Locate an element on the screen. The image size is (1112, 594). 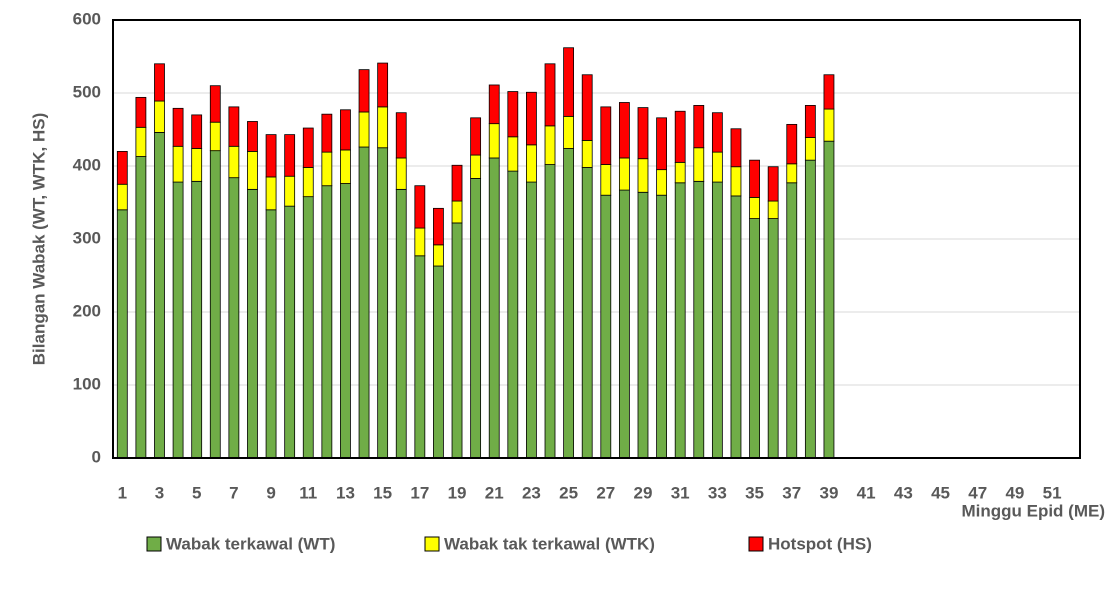
legend-label: Wabak terkawal (WT) is located at coordinates (250, 543).